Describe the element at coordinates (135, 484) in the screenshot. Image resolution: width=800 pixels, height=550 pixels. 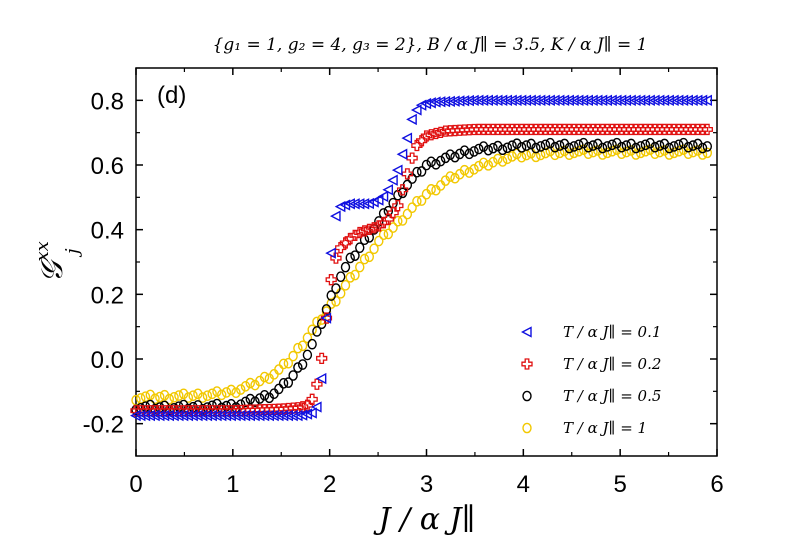
I see `x-tick-label: 0` at that location.